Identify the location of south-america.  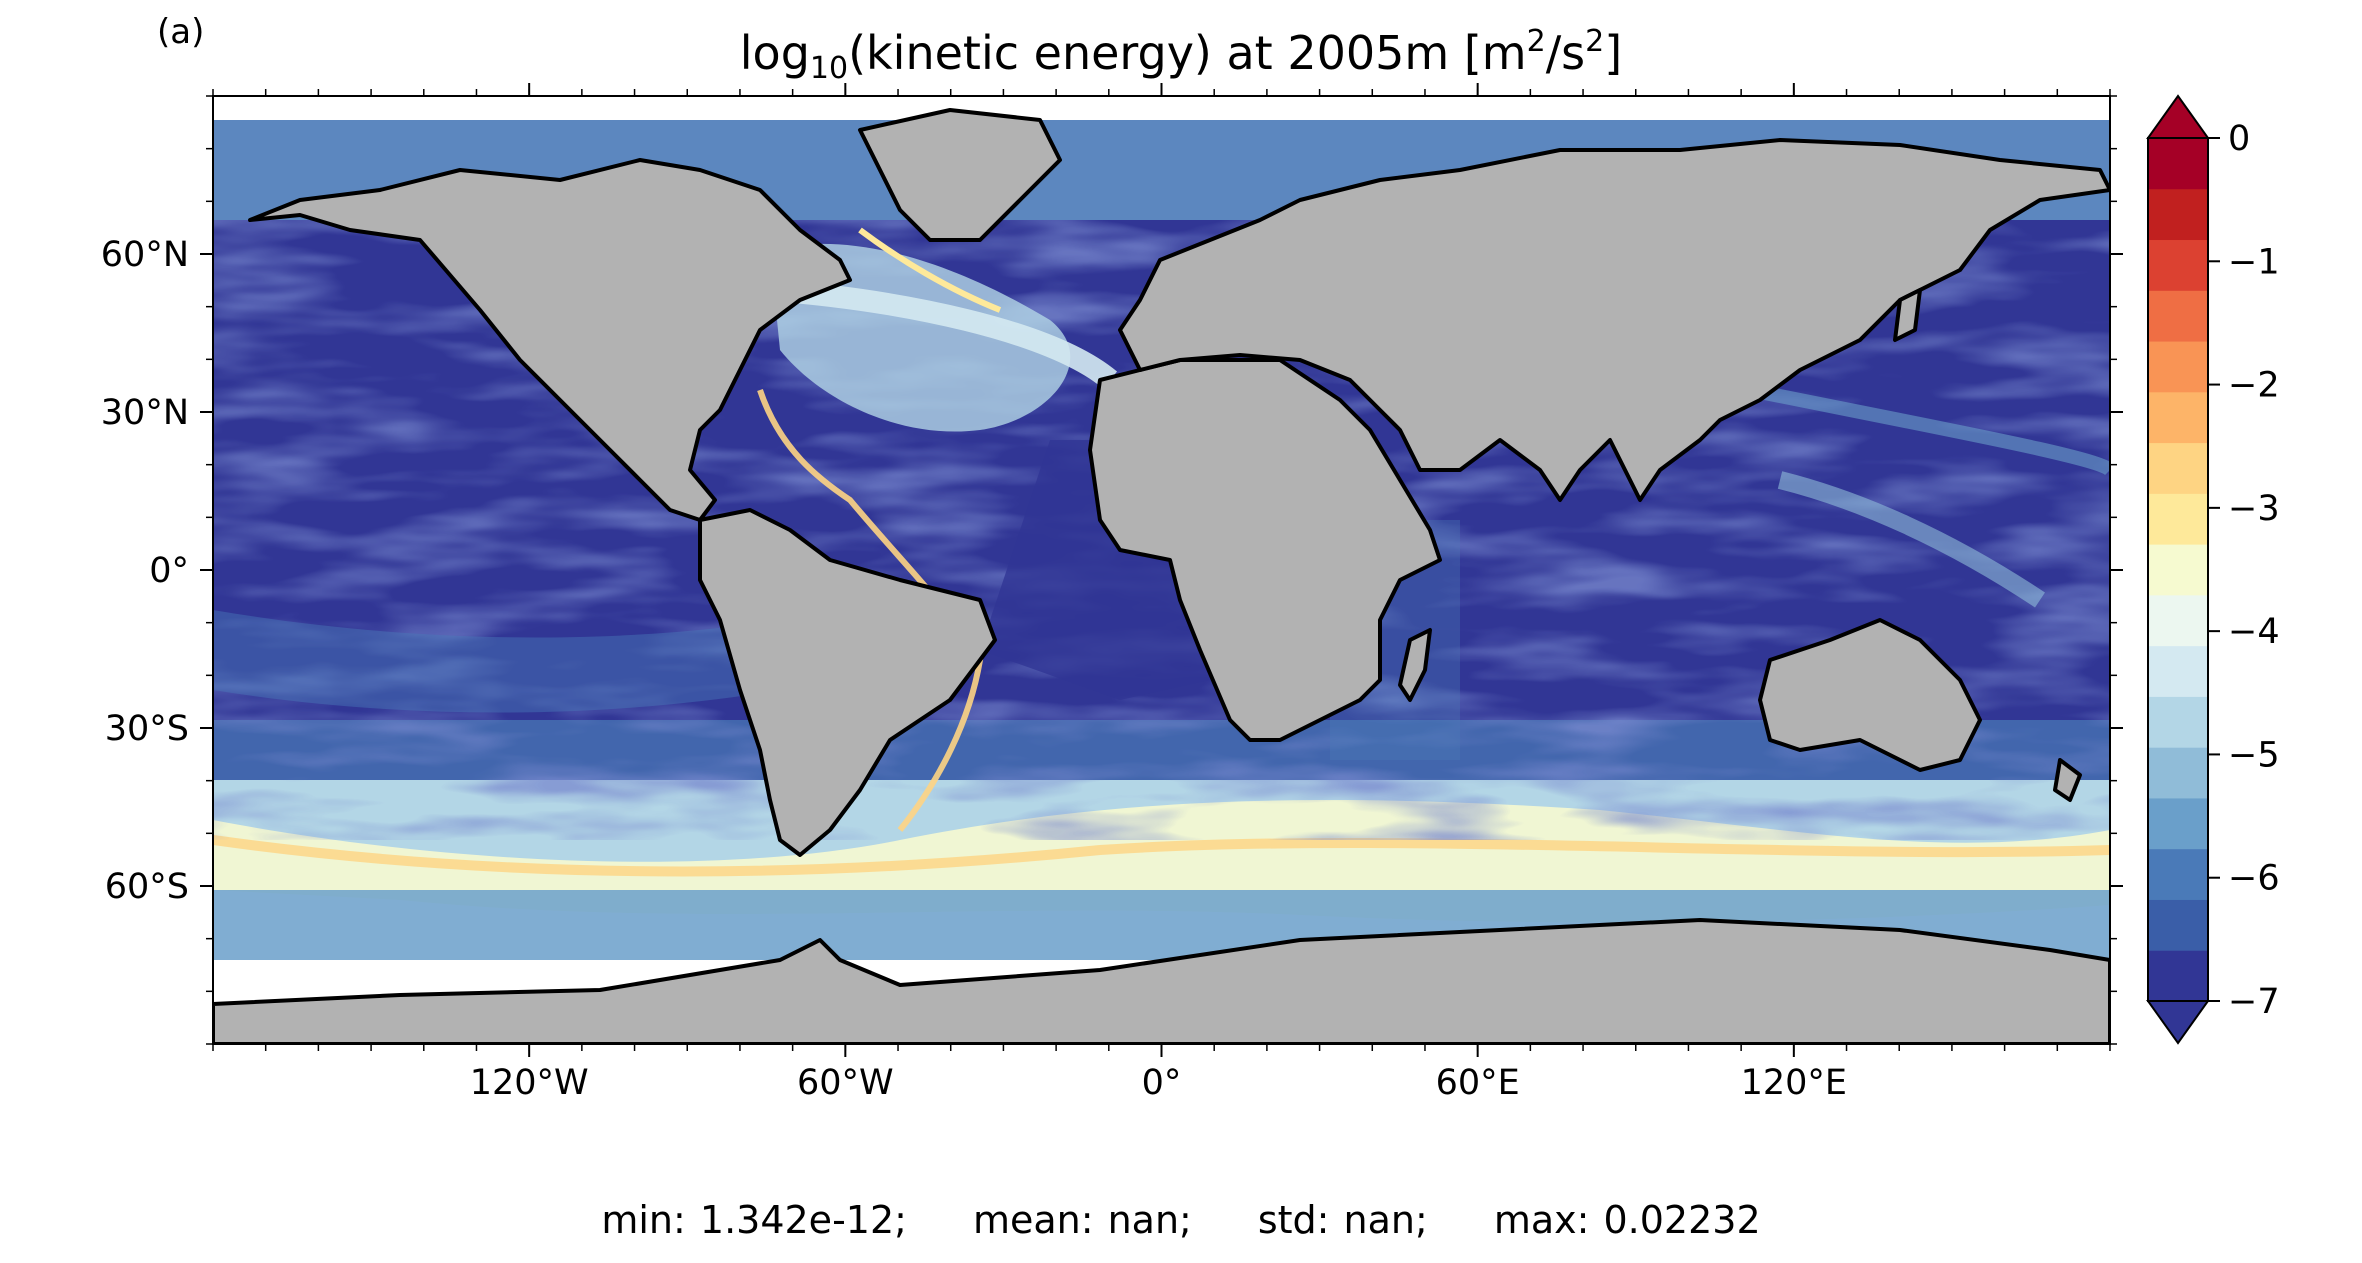
(847, 682).